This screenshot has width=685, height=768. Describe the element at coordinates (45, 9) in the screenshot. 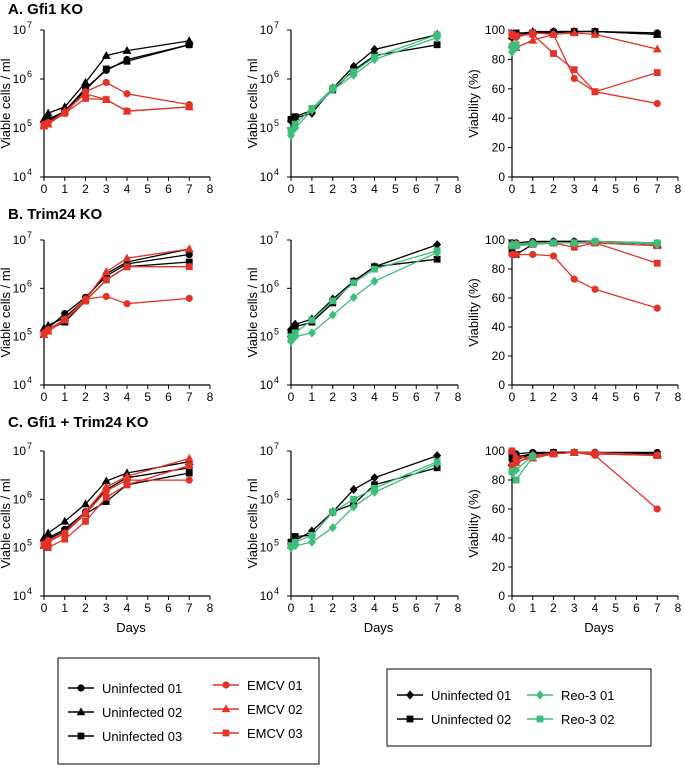

I see `panel-title-a: A. Gfi1 KO` at that location.